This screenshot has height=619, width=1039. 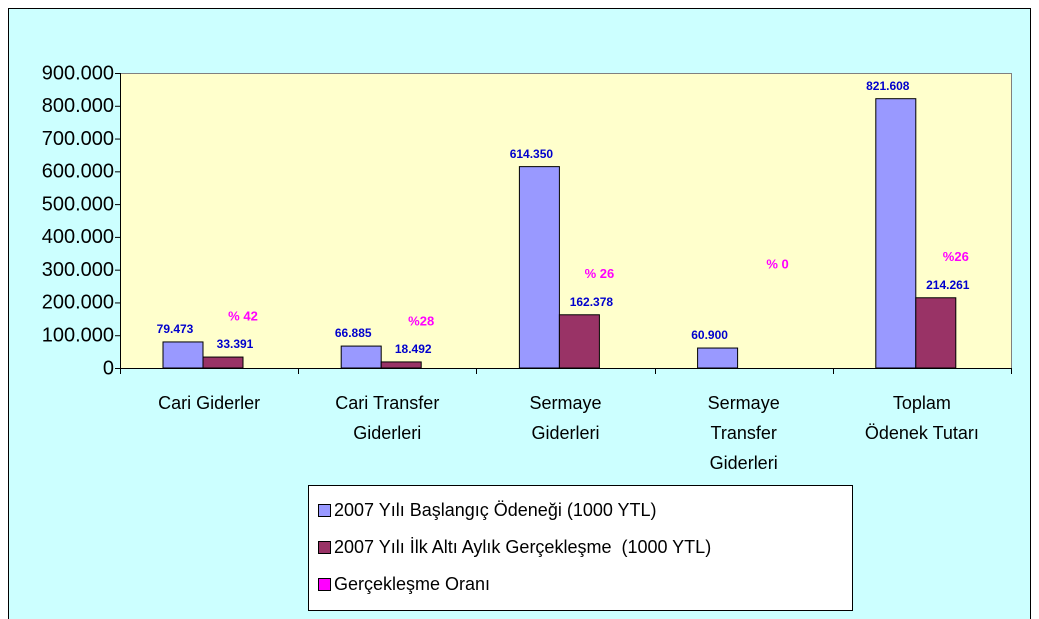 What do you see at coordinates (743, 433) in the screenshot?
I see `x-tick-label: Sermaye Transfer Giderleri` at bounding box center [743, 433].